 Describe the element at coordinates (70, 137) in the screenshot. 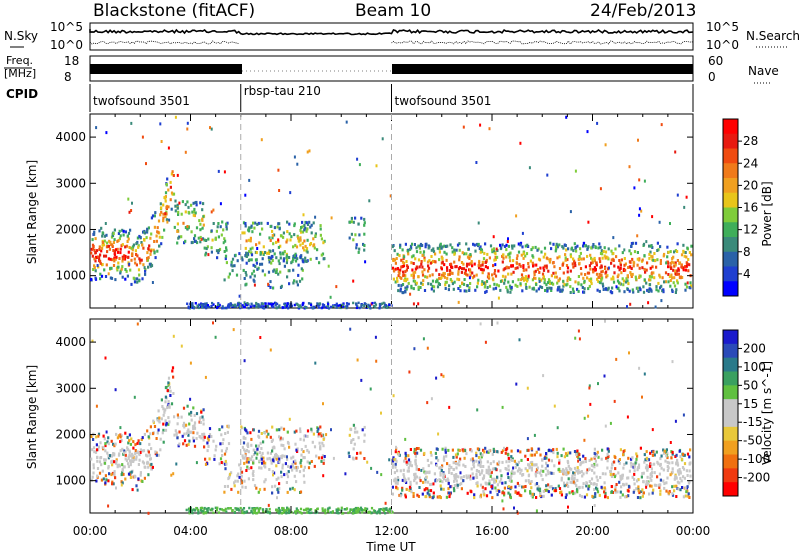

I see `y-tick-label: 4000` at that location.